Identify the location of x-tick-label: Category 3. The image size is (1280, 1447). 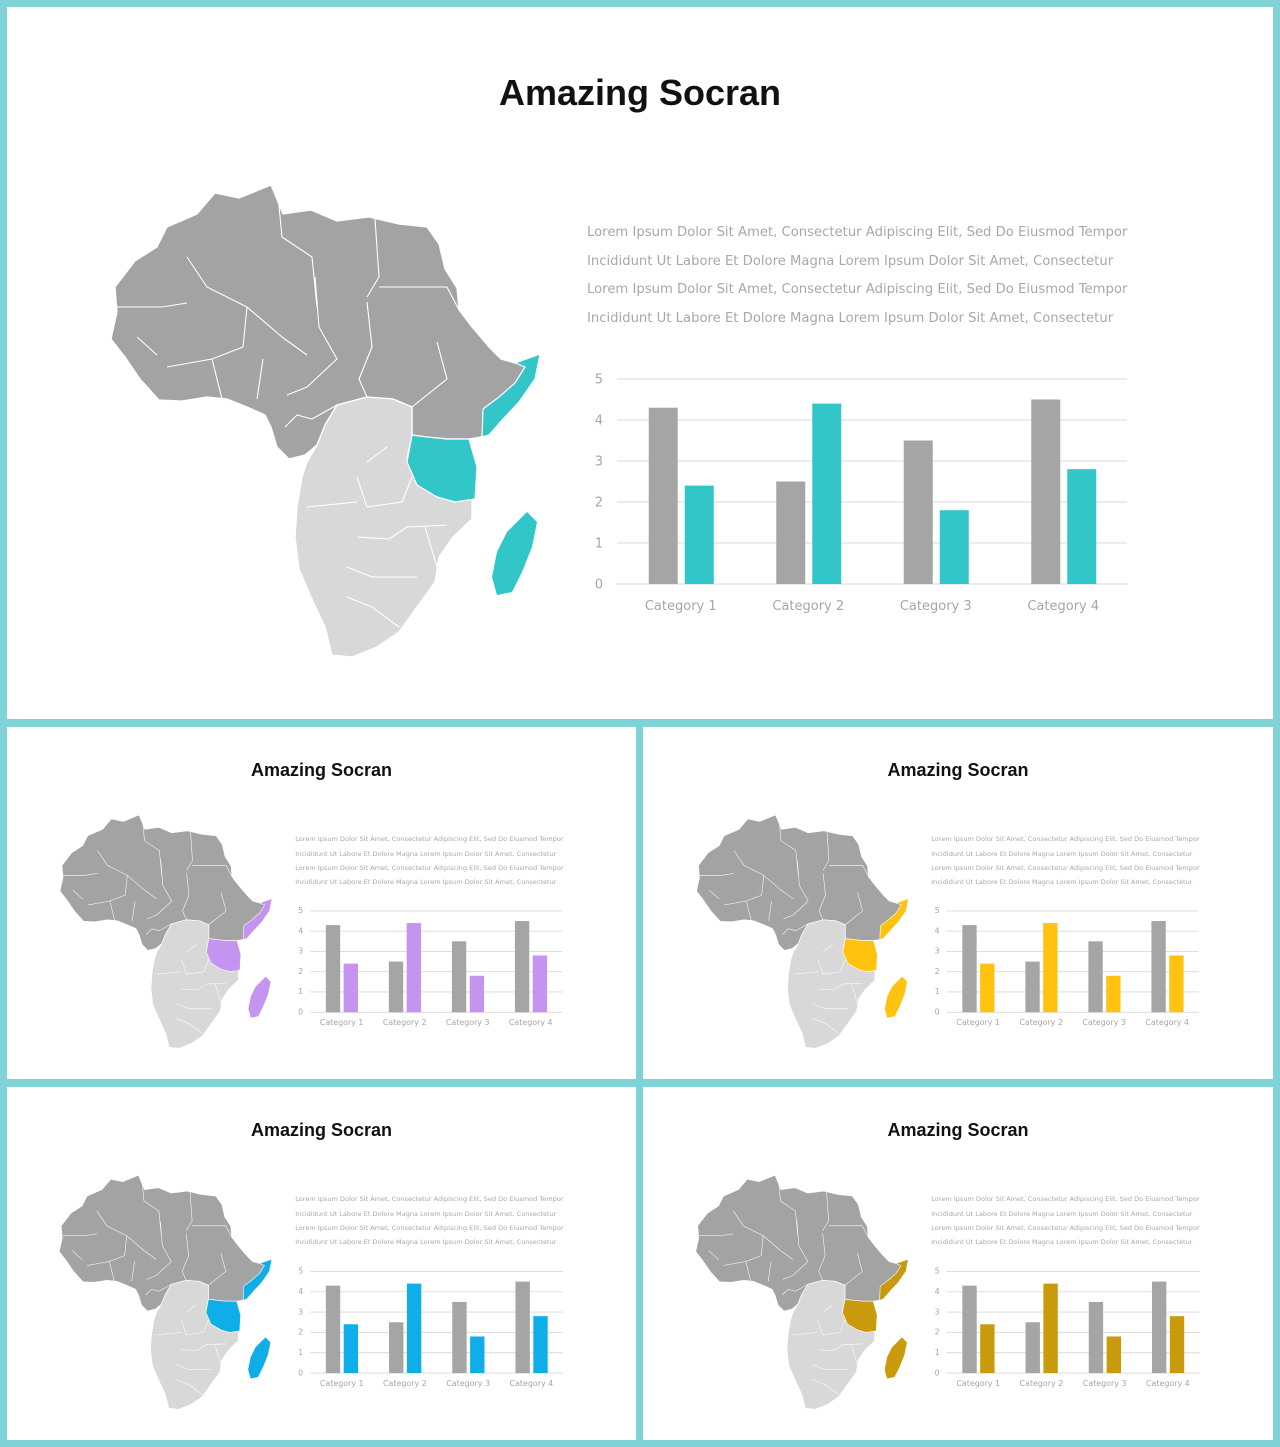
(468, 1022).